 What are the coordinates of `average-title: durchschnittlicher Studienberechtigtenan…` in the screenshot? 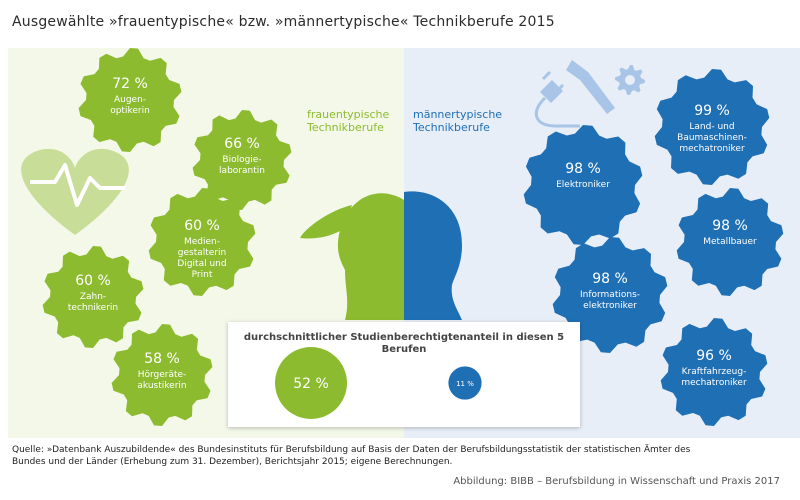 It's located at (404, 343).